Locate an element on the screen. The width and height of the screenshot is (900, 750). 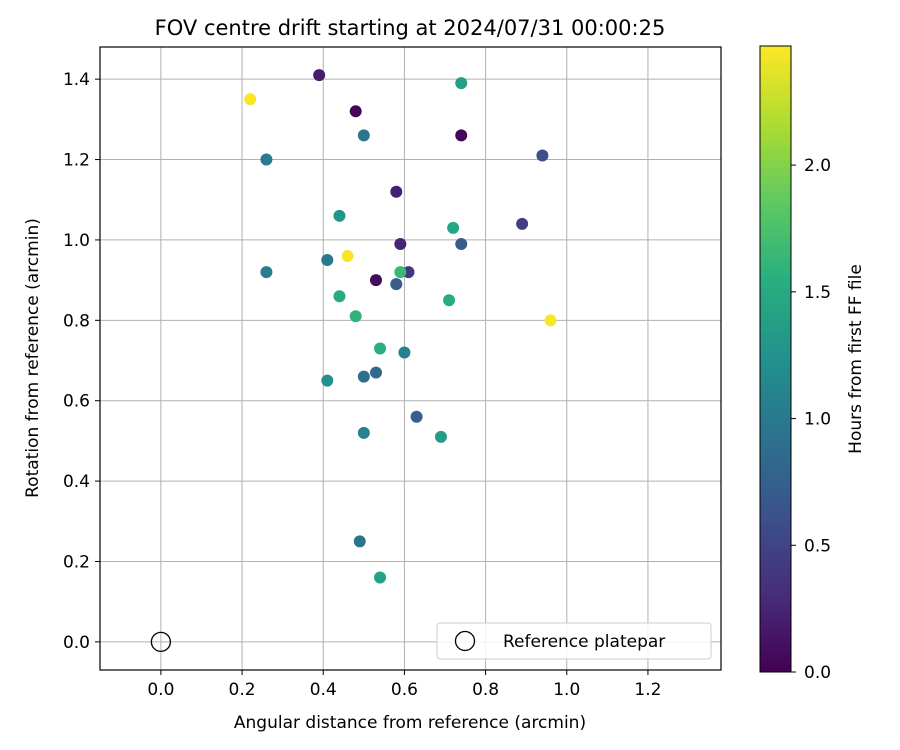
legend-box is located at coordinates (574, 641).